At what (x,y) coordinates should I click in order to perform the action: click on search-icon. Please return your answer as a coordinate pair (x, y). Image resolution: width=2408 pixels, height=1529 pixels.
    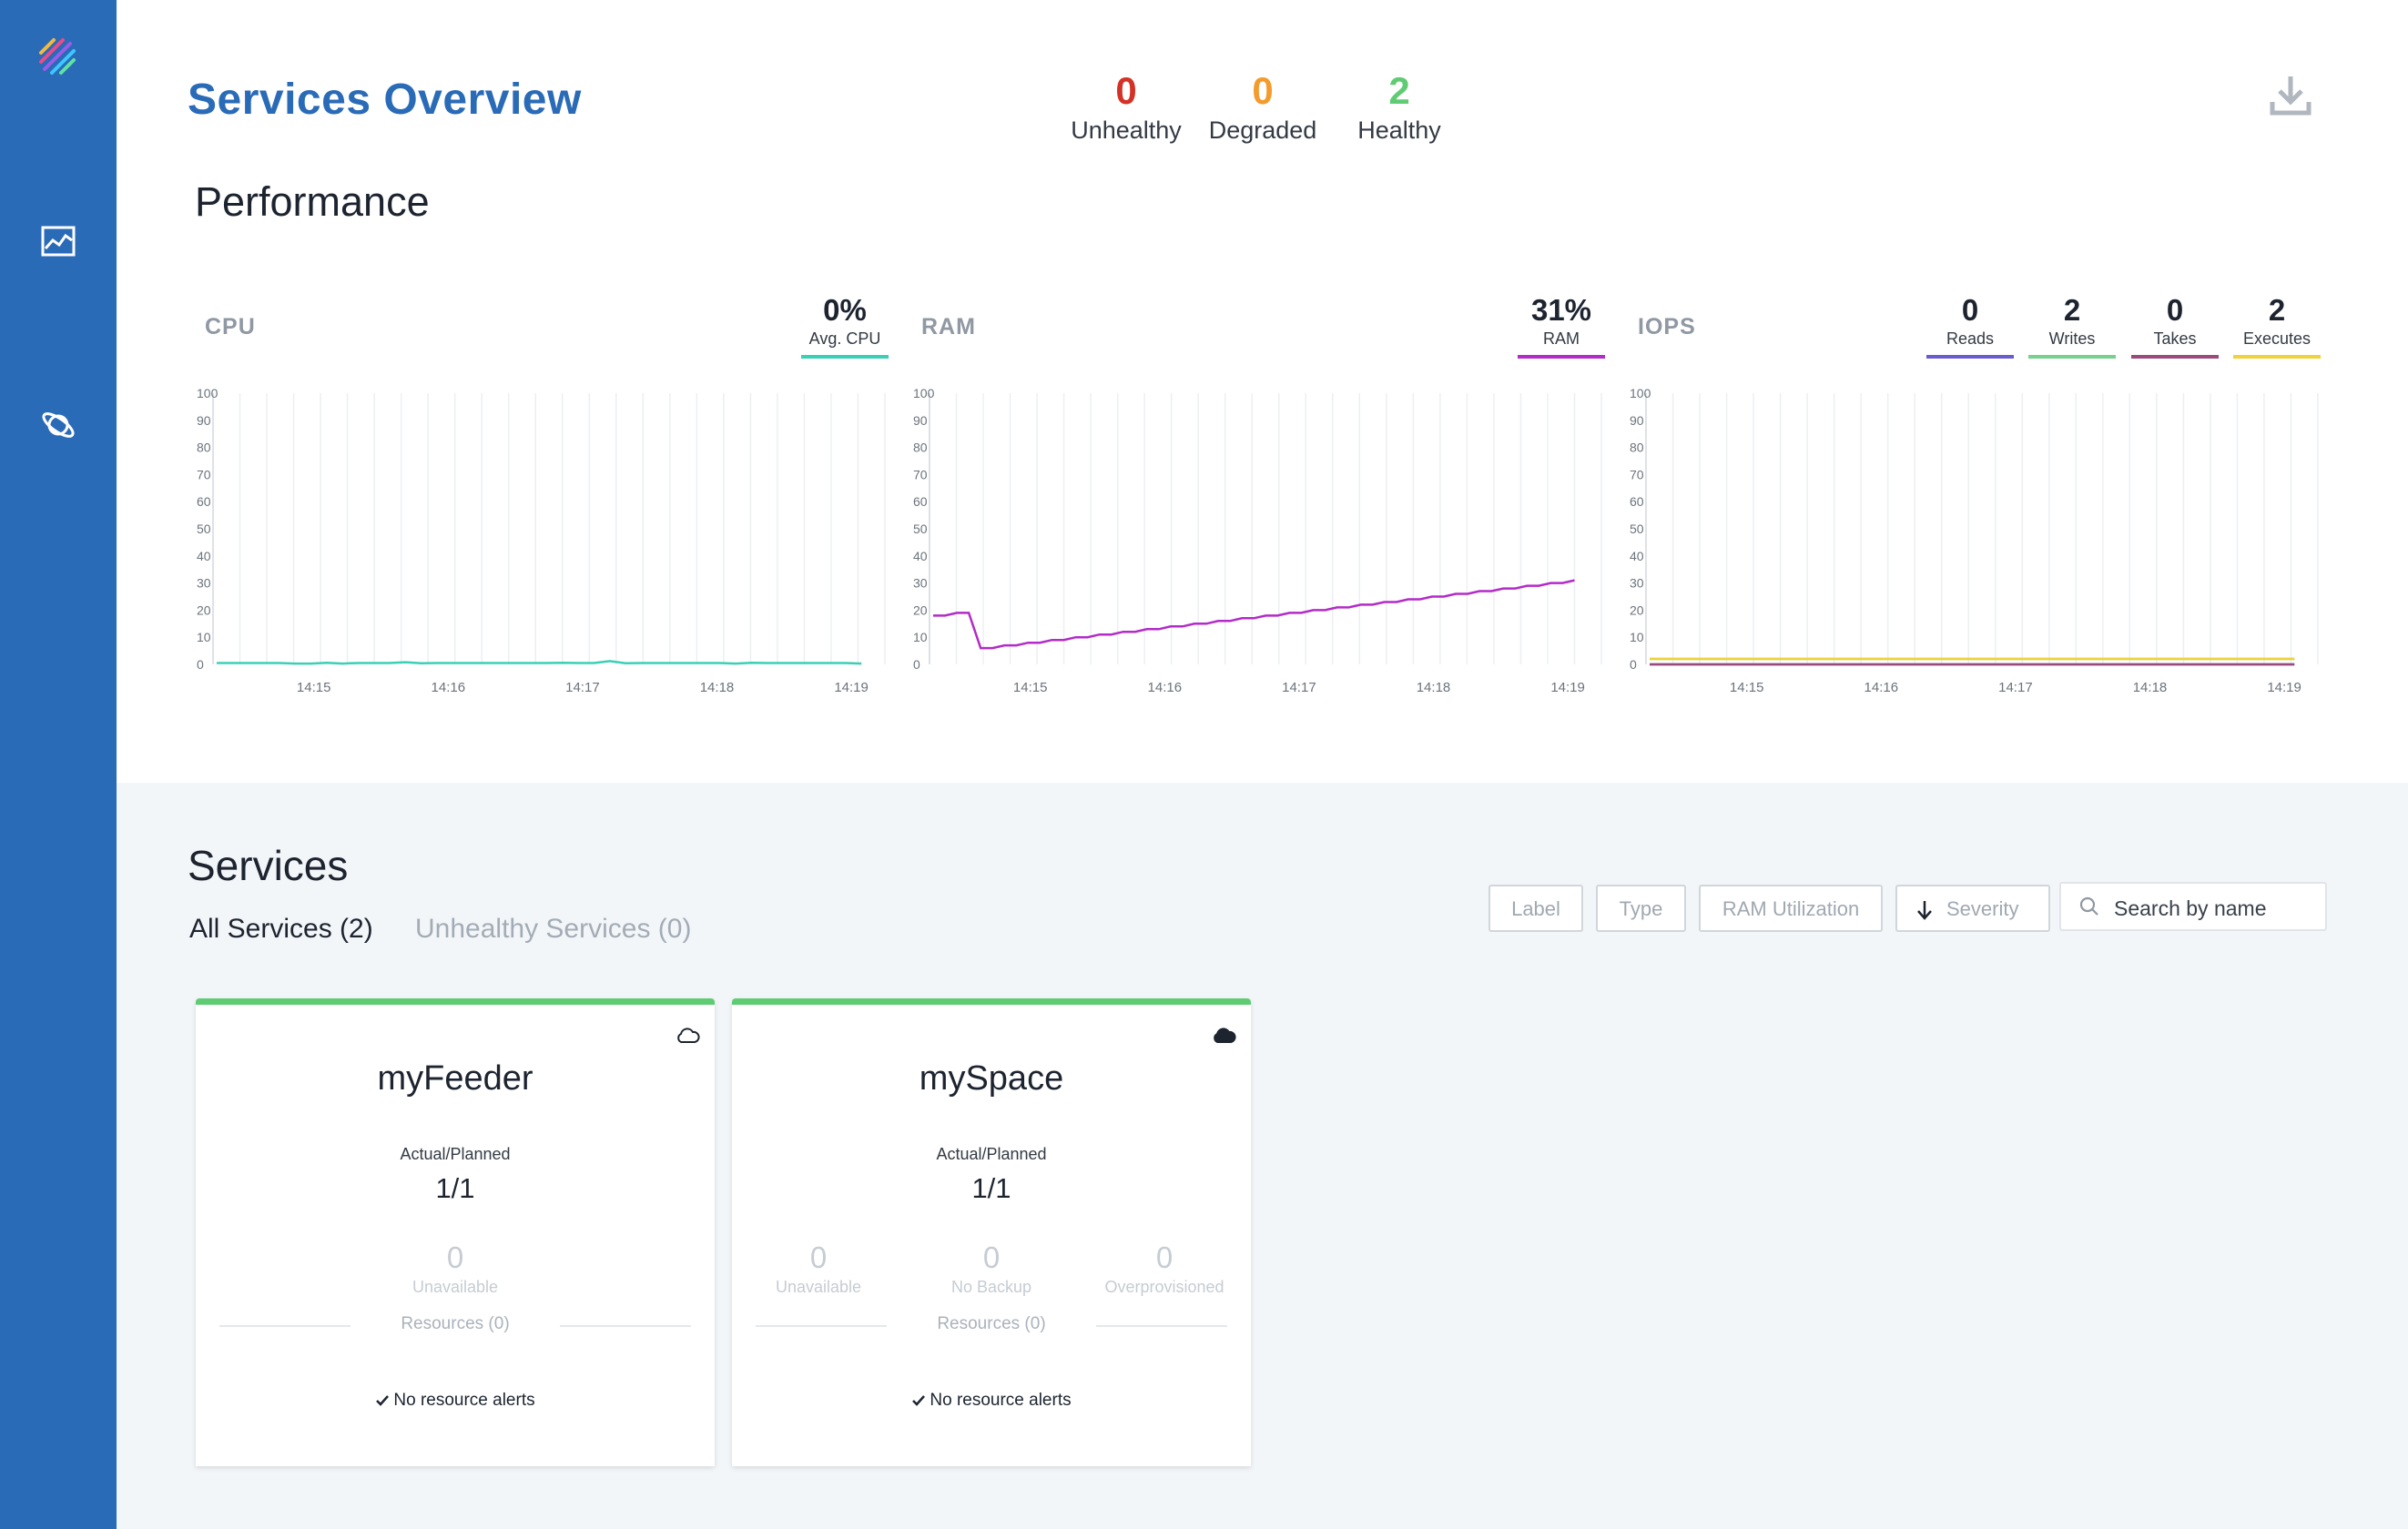
    Looking at the image, I should click on (2088, 906).